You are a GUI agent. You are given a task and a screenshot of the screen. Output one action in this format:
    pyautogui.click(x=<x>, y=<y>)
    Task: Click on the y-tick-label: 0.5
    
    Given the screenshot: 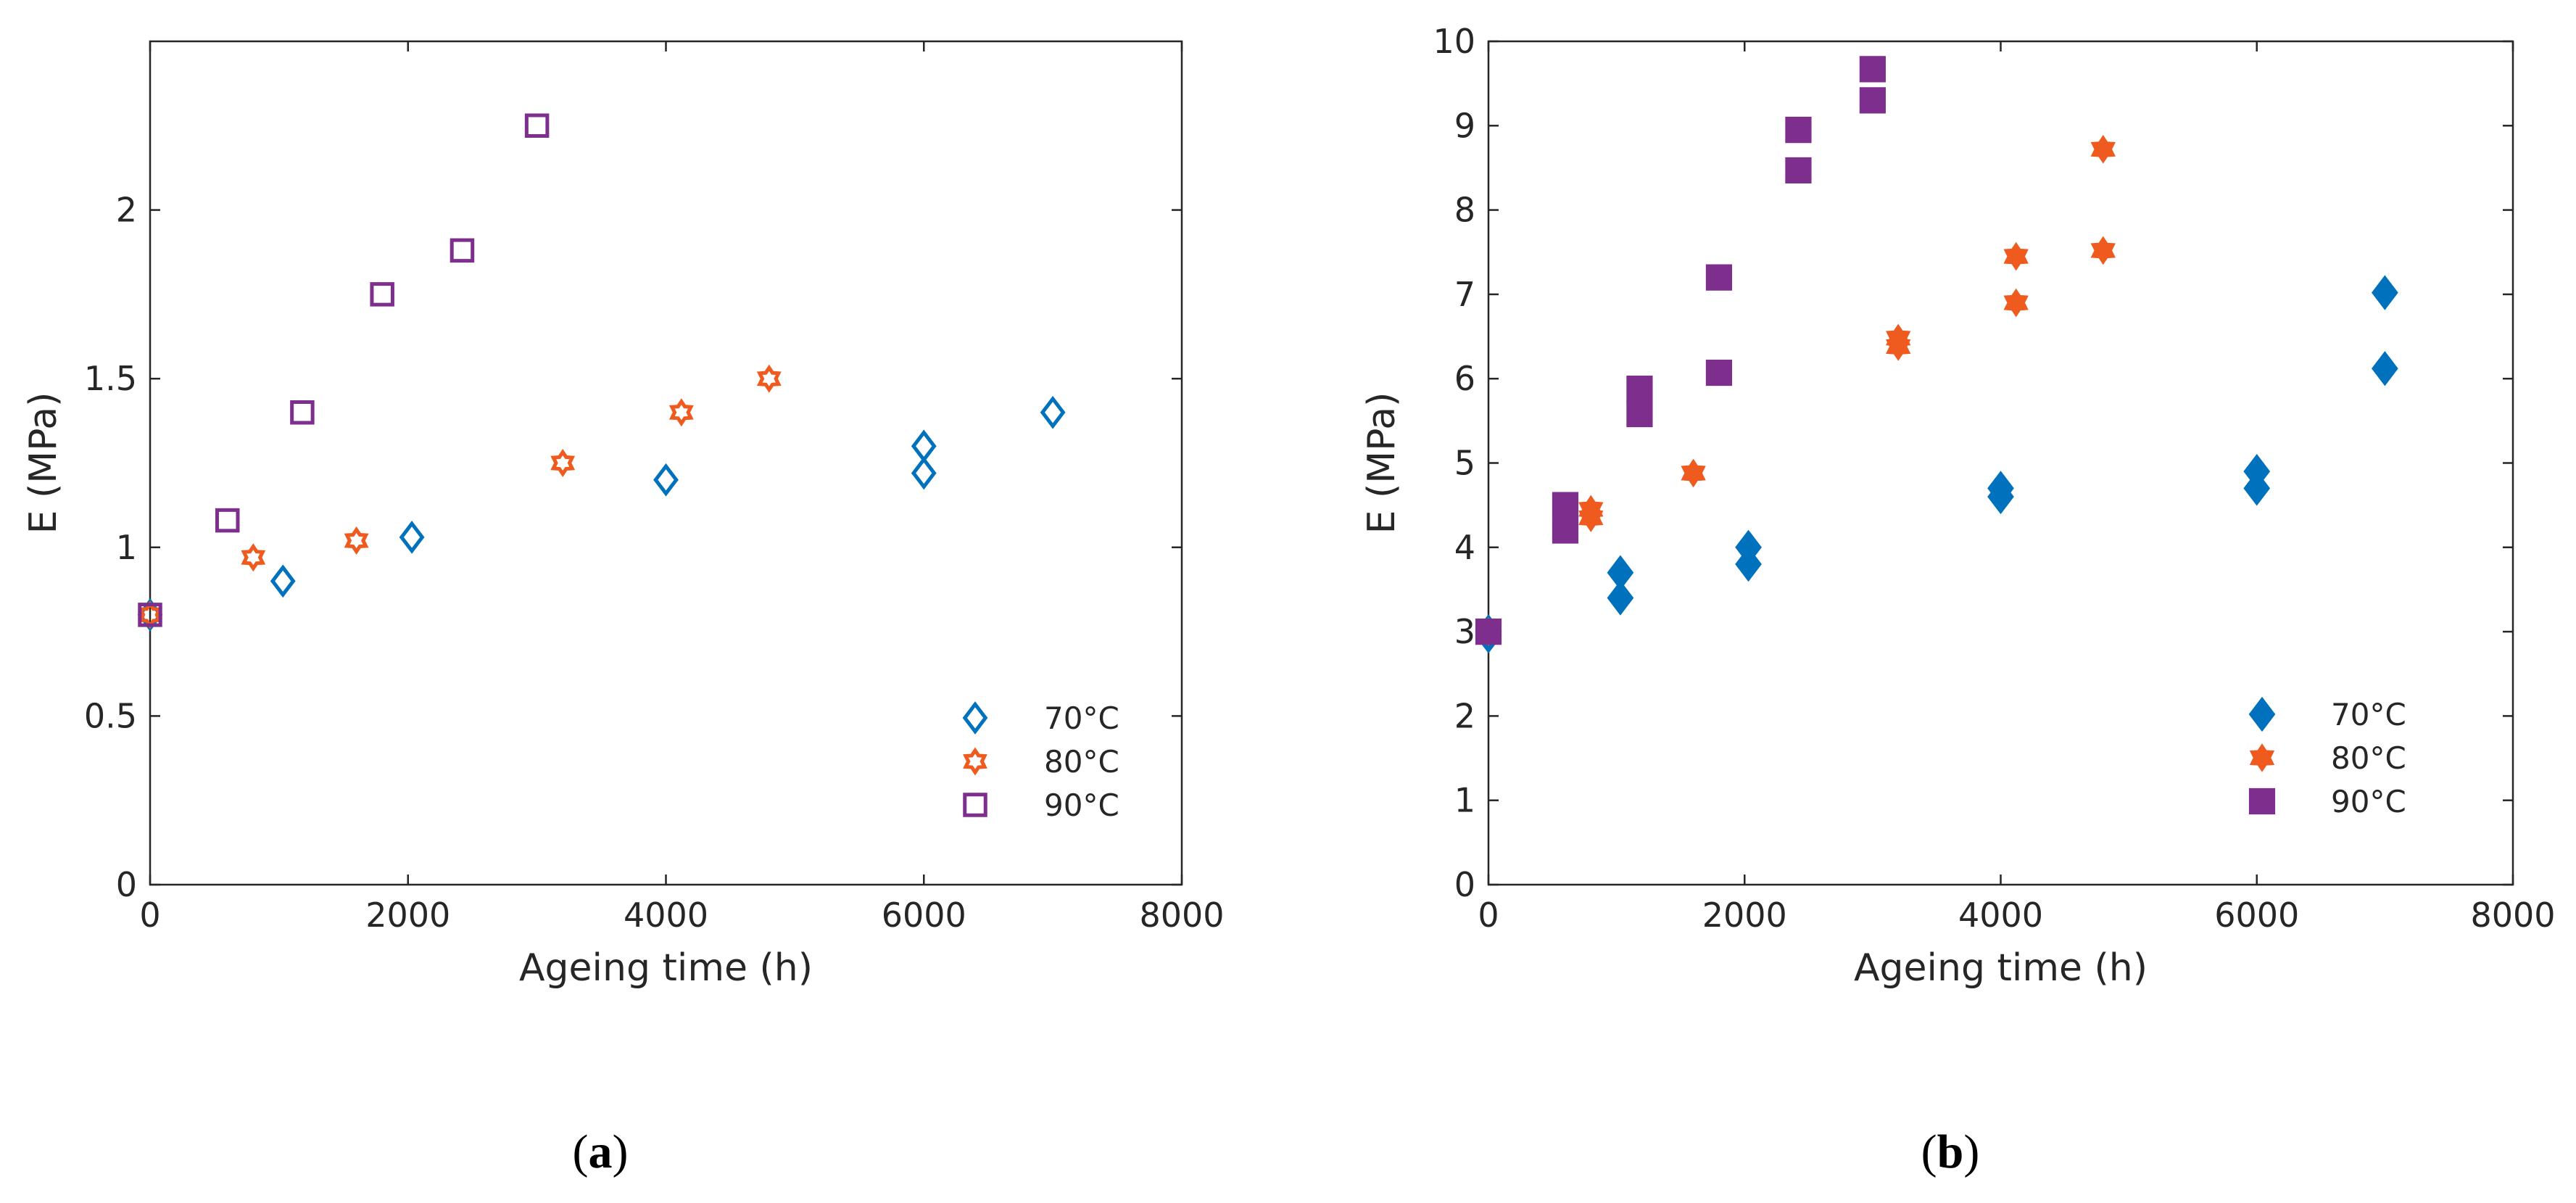 What is the action you would take?
    pyautogui.click(x=111, y=715)
    